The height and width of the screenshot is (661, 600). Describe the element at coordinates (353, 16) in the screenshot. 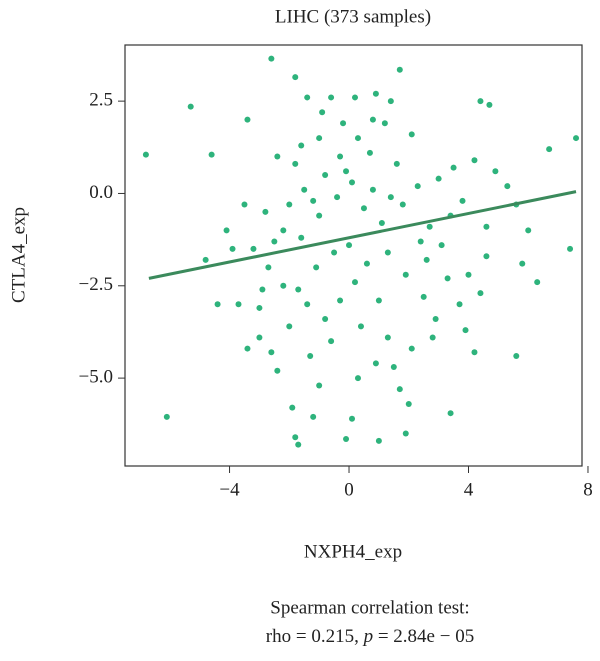

I see `chart-title: LIHC (373 samples)` at that location.